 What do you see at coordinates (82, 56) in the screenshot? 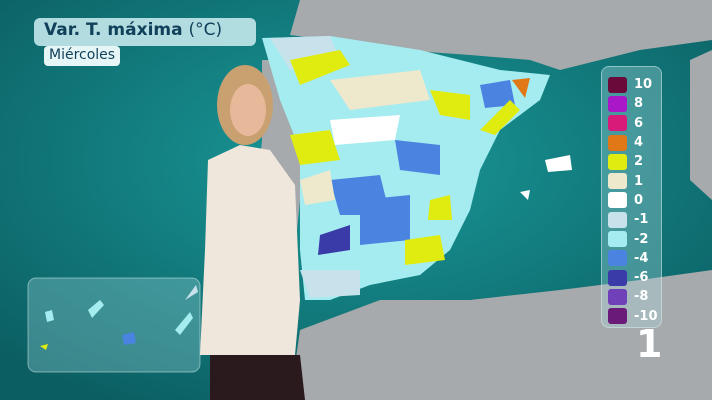
I see `day-label: Miércoles` at bounding box center [82, 56].